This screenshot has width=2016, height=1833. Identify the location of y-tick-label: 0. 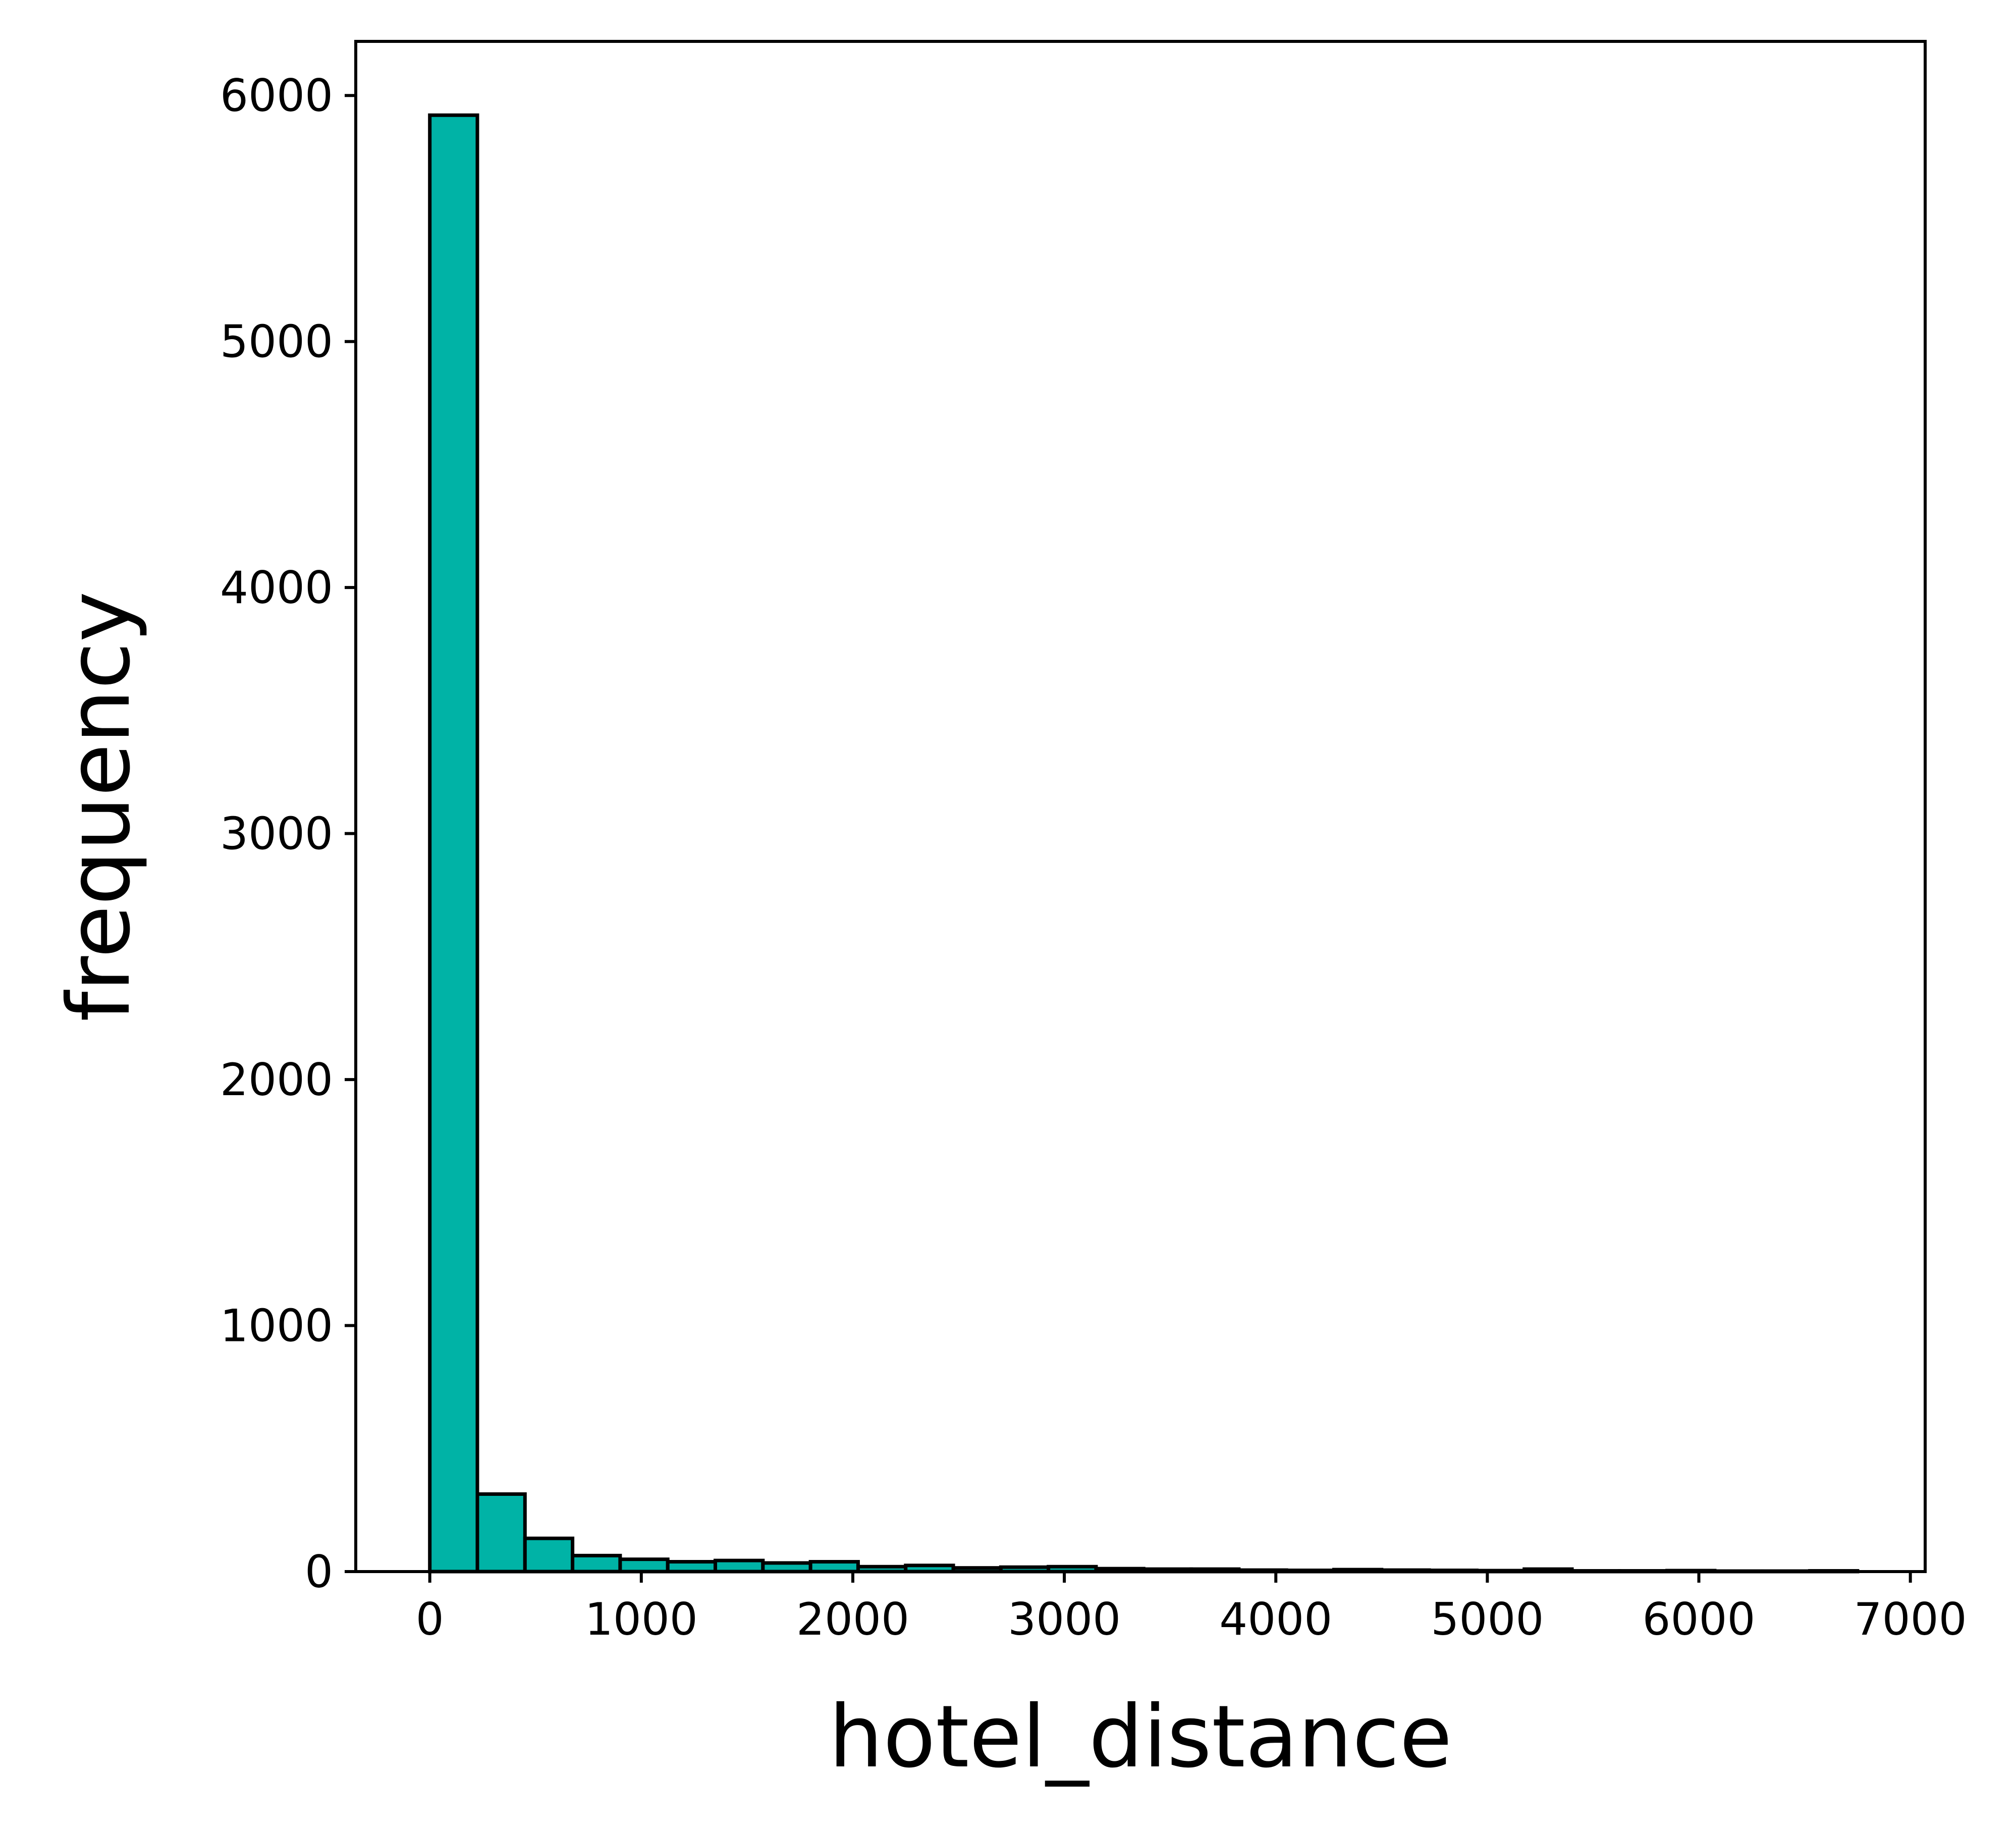
(319, 1572).